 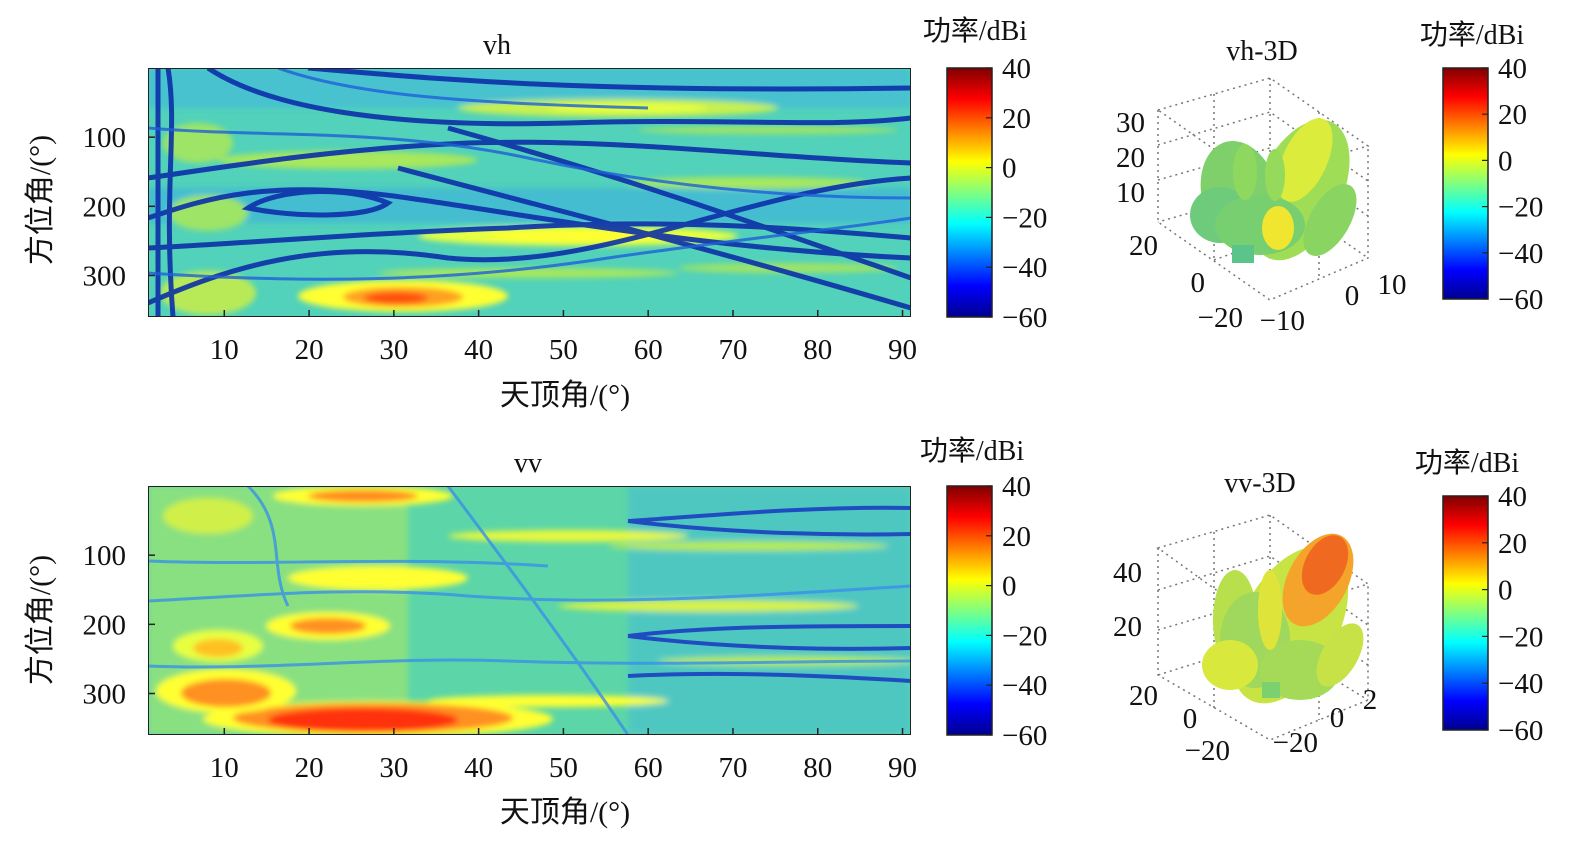 I want to click on vh-xtick-label: 90, so click(x=902, y=350).